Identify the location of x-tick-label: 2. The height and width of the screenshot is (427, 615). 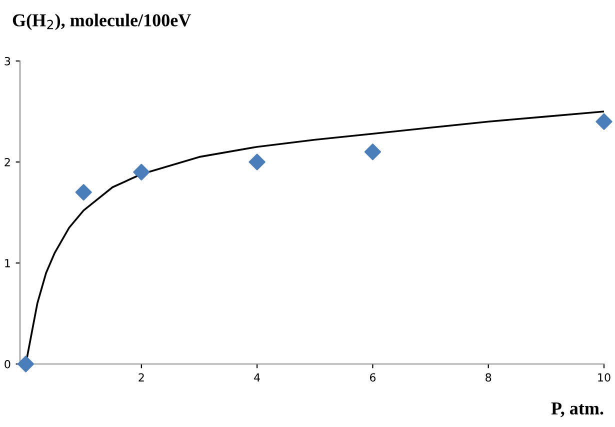
(141, 377).